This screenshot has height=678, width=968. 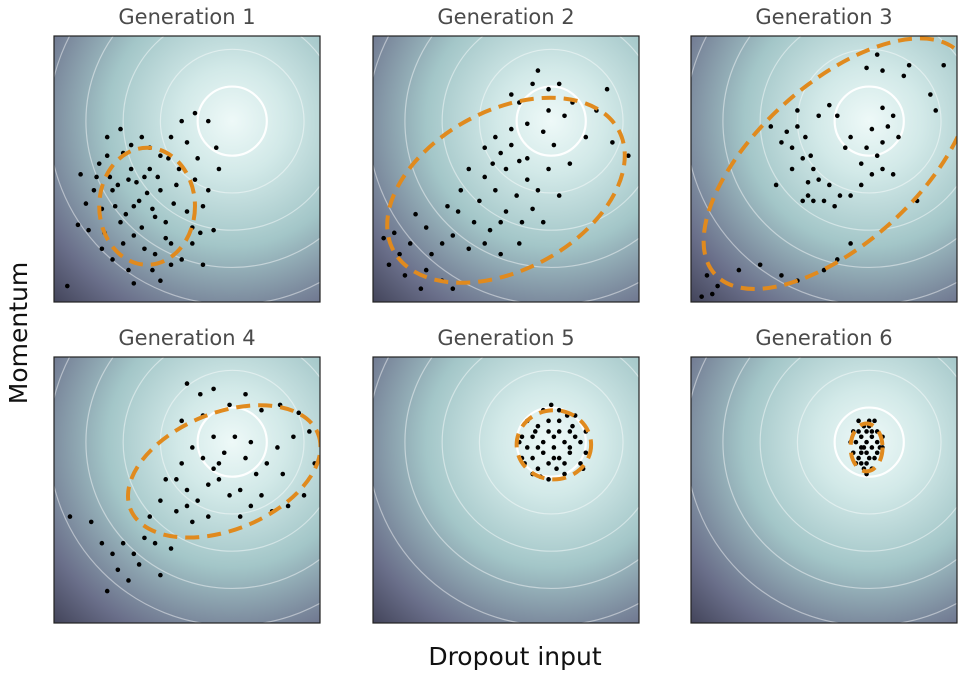 What do you see at coordinates (186, 338) in the screenshot?
I see `panel-title: Generation 4` at bounding box center [186, 338].